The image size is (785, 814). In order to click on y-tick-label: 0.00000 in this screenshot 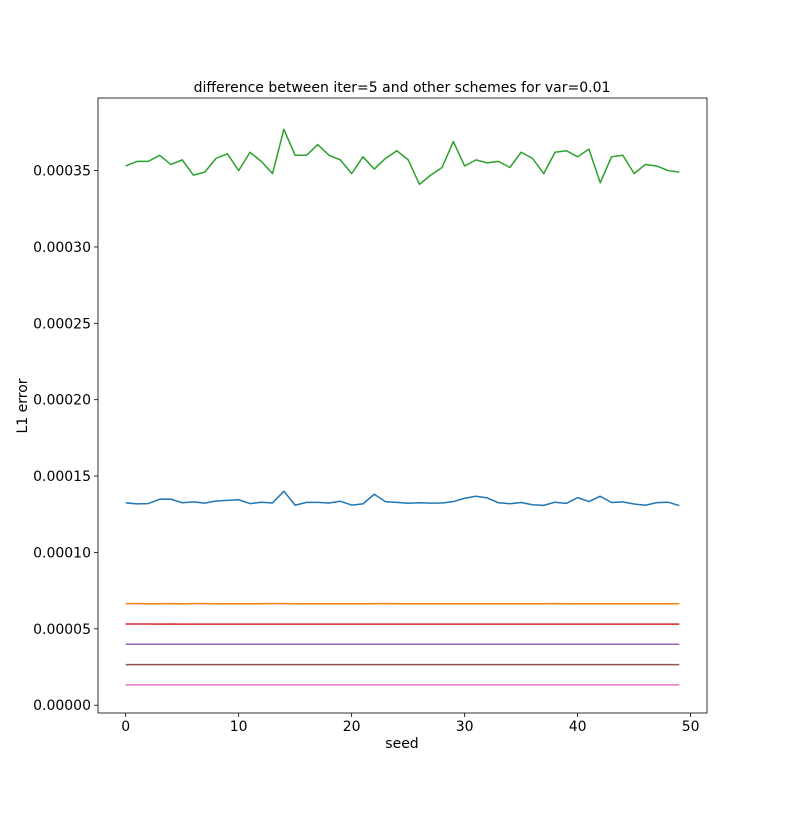, I will do `click(62, 706)`.